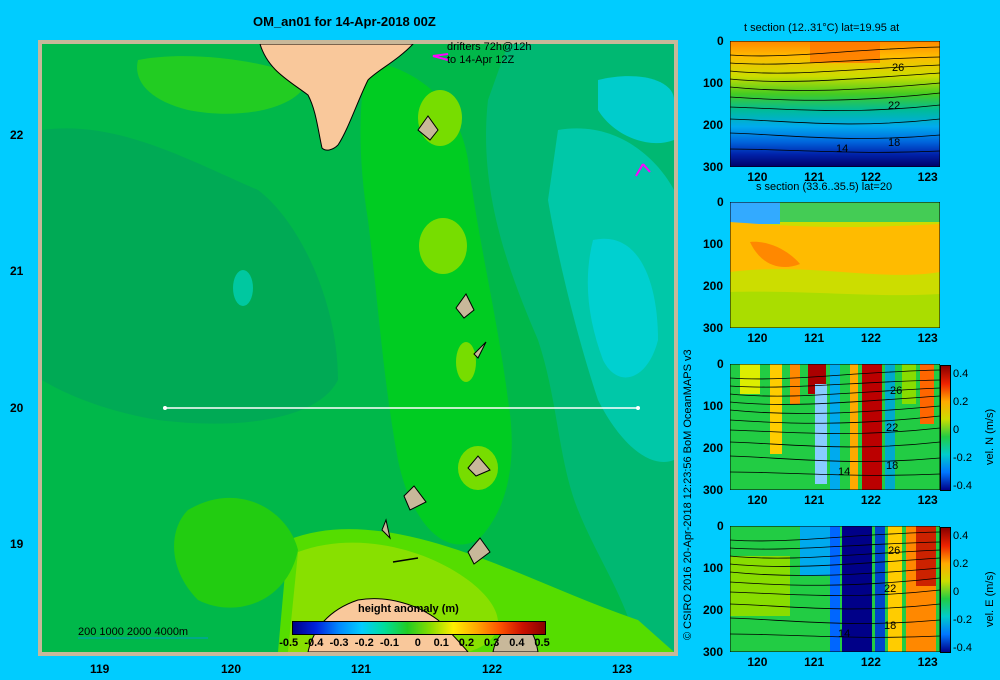 The image size is (1000, 680). I want to click on colorbar-tick-label: -0.4, so click(314, 643).